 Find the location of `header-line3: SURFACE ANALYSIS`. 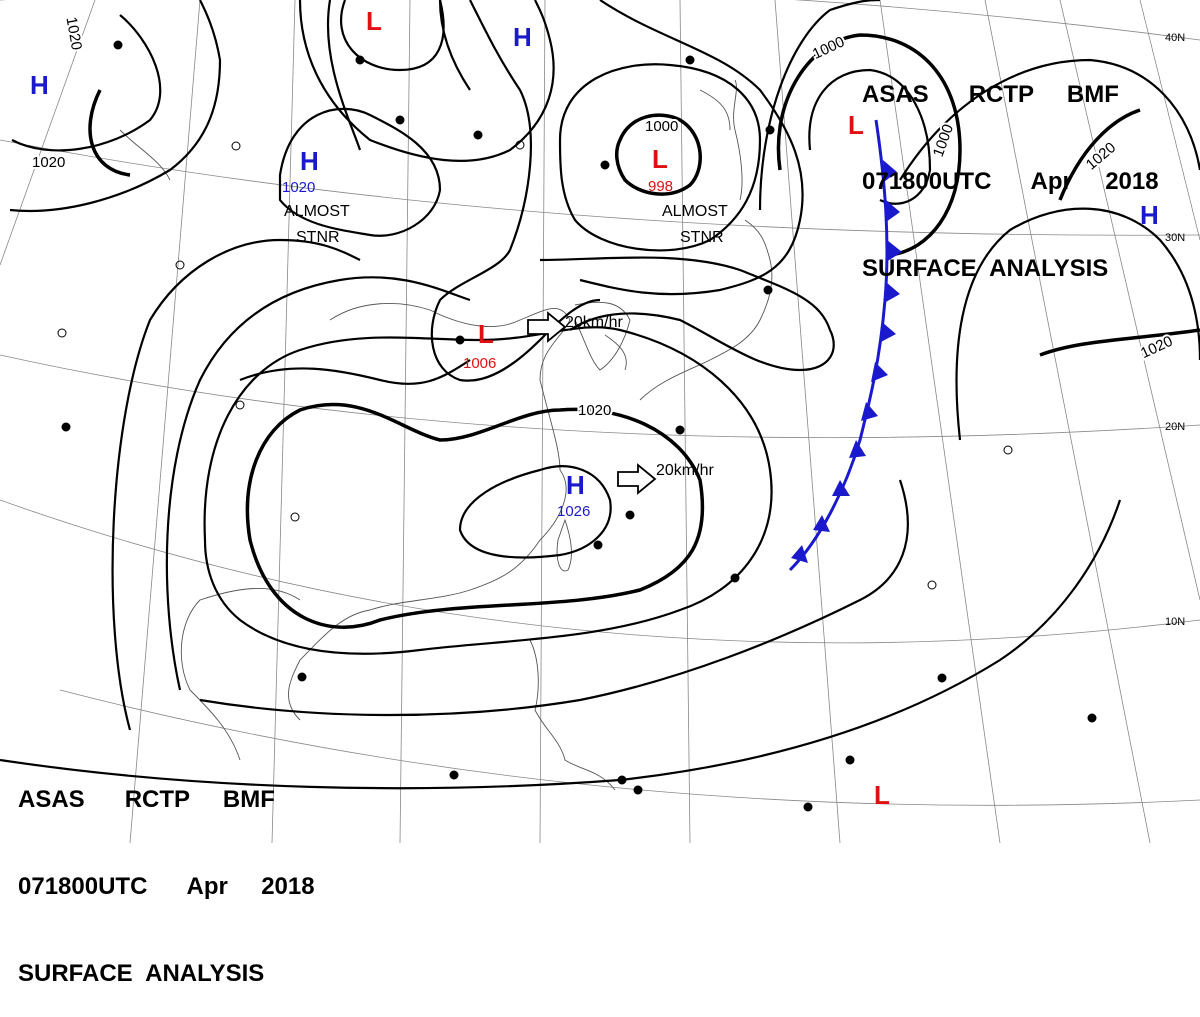

header-line3: SURFACE ANALYSIS is located at coordinates (985, 268).